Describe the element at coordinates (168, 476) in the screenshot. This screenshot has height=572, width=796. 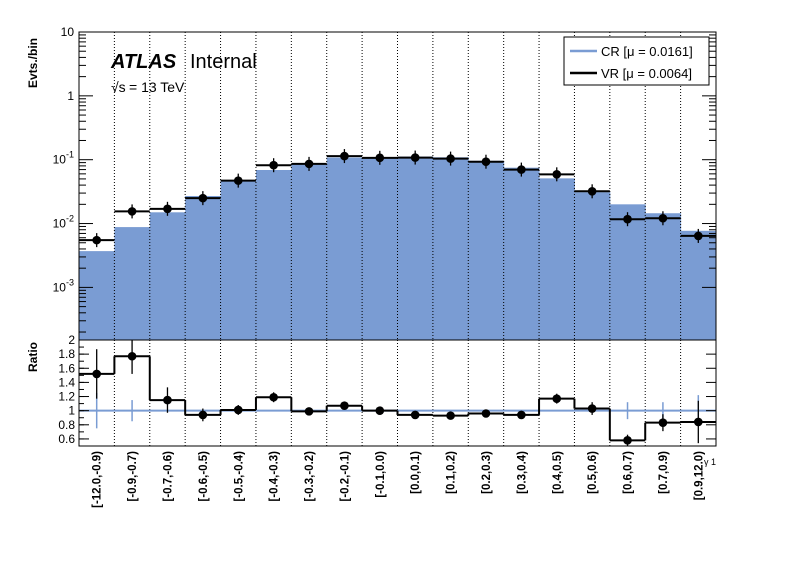
I see `x-tick-label: [-0.7,-0.6)` at that location.